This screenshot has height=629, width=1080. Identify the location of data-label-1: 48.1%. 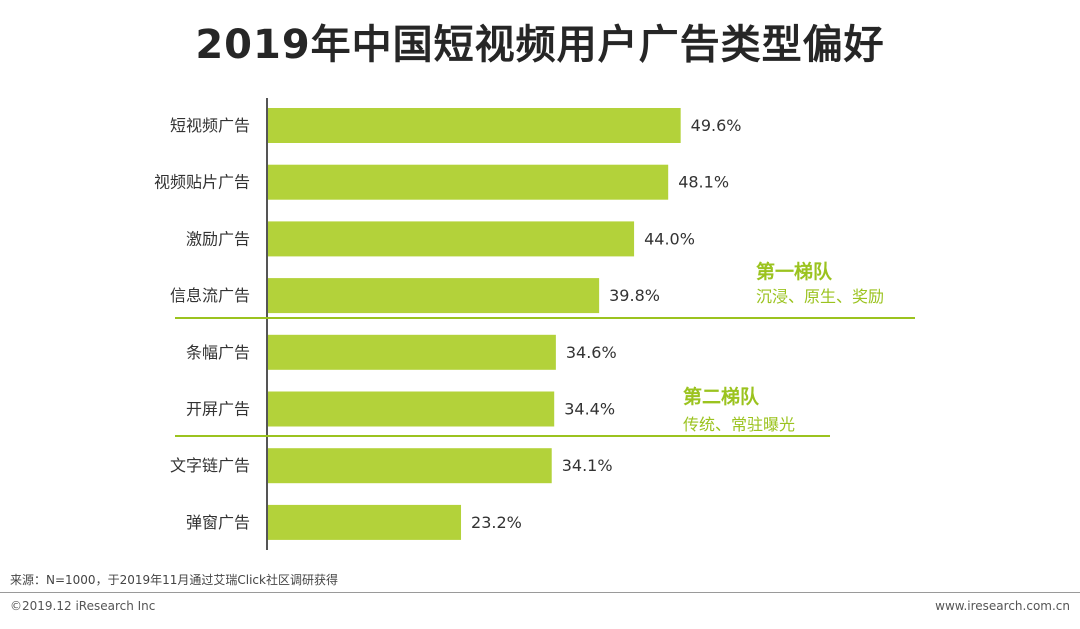
(703, 182).